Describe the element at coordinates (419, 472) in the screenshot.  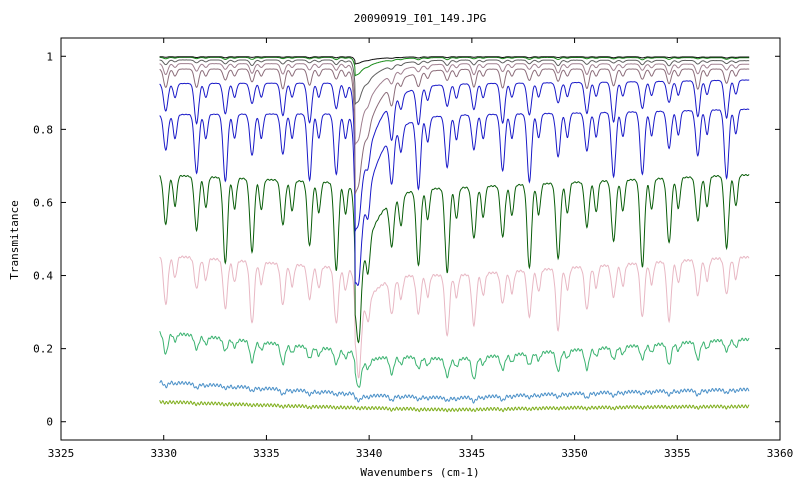
I see `x-axis-label: Wavenumbers (cm-1)` at that location.